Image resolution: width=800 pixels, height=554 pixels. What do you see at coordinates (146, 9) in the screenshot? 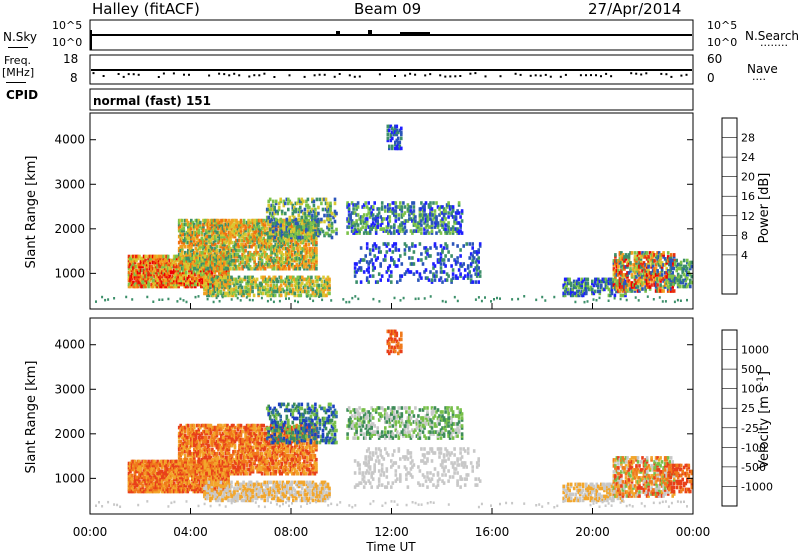
I see `station-title: Halley (fitACF)` at bounding box center [146, 9].